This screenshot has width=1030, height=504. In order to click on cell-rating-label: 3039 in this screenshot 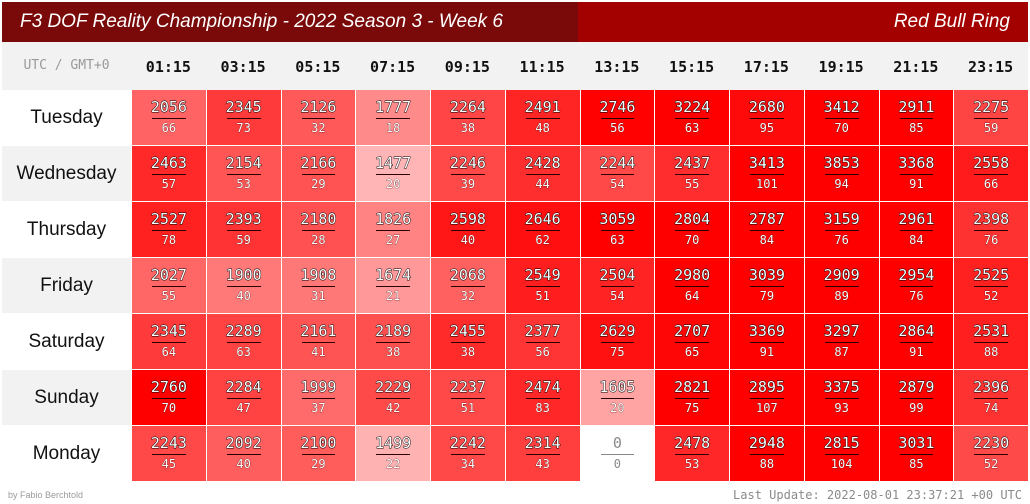, I will do `click(766, 275)`.